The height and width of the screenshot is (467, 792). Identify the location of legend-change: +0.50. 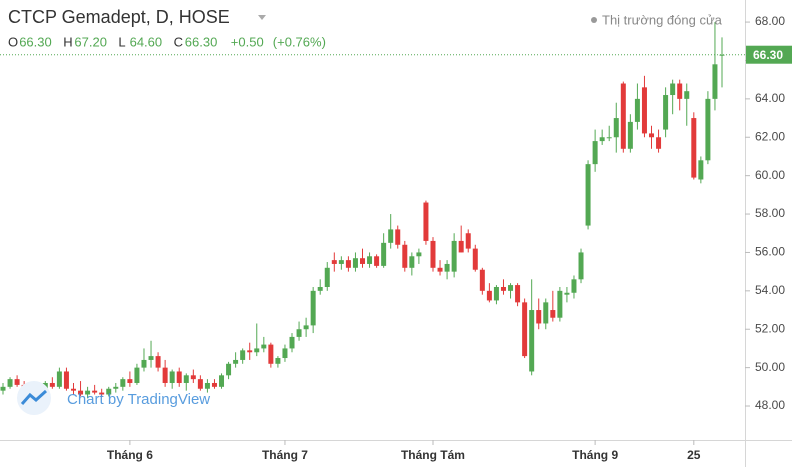
(247, 41).